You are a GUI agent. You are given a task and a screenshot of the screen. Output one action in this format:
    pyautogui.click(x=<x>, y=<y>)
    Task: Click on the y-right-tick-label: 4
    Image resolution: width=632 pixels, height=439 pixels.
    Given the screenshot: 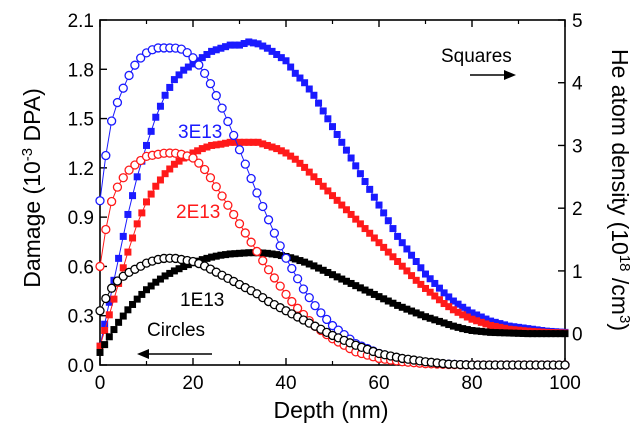 What is the action you would take?
    pyautogui.click(x=577, y=84)
    